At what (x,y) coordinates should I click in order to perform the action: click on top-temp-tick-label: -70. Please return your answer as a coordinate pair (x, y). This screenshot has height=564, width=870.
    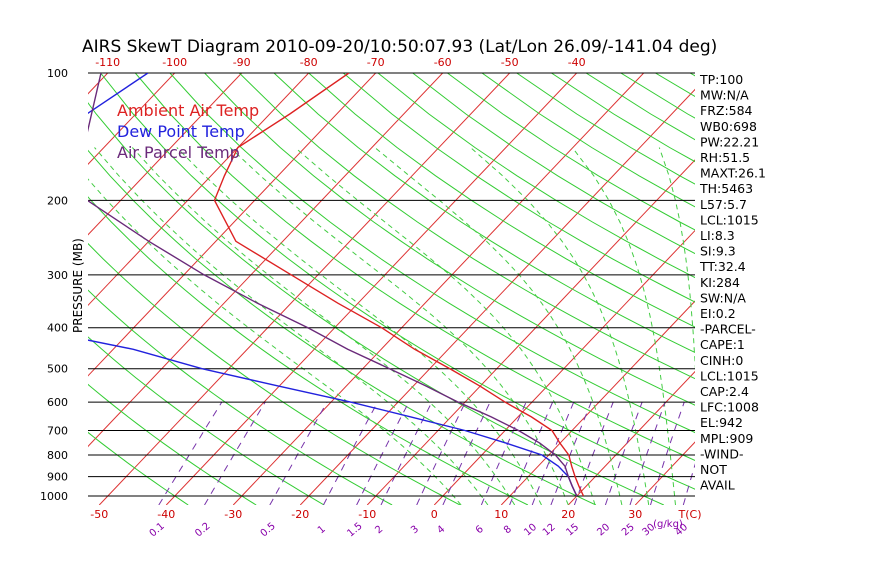
    Looking at the image, I should click on (376, 62).